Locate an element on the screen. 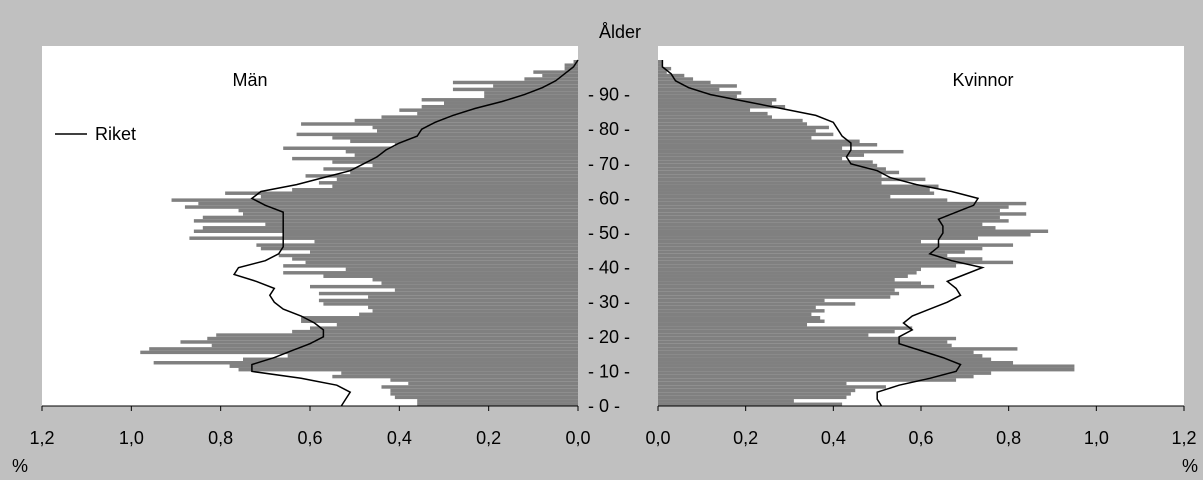  legend-label: Riket is located at coordinates (115, 134).